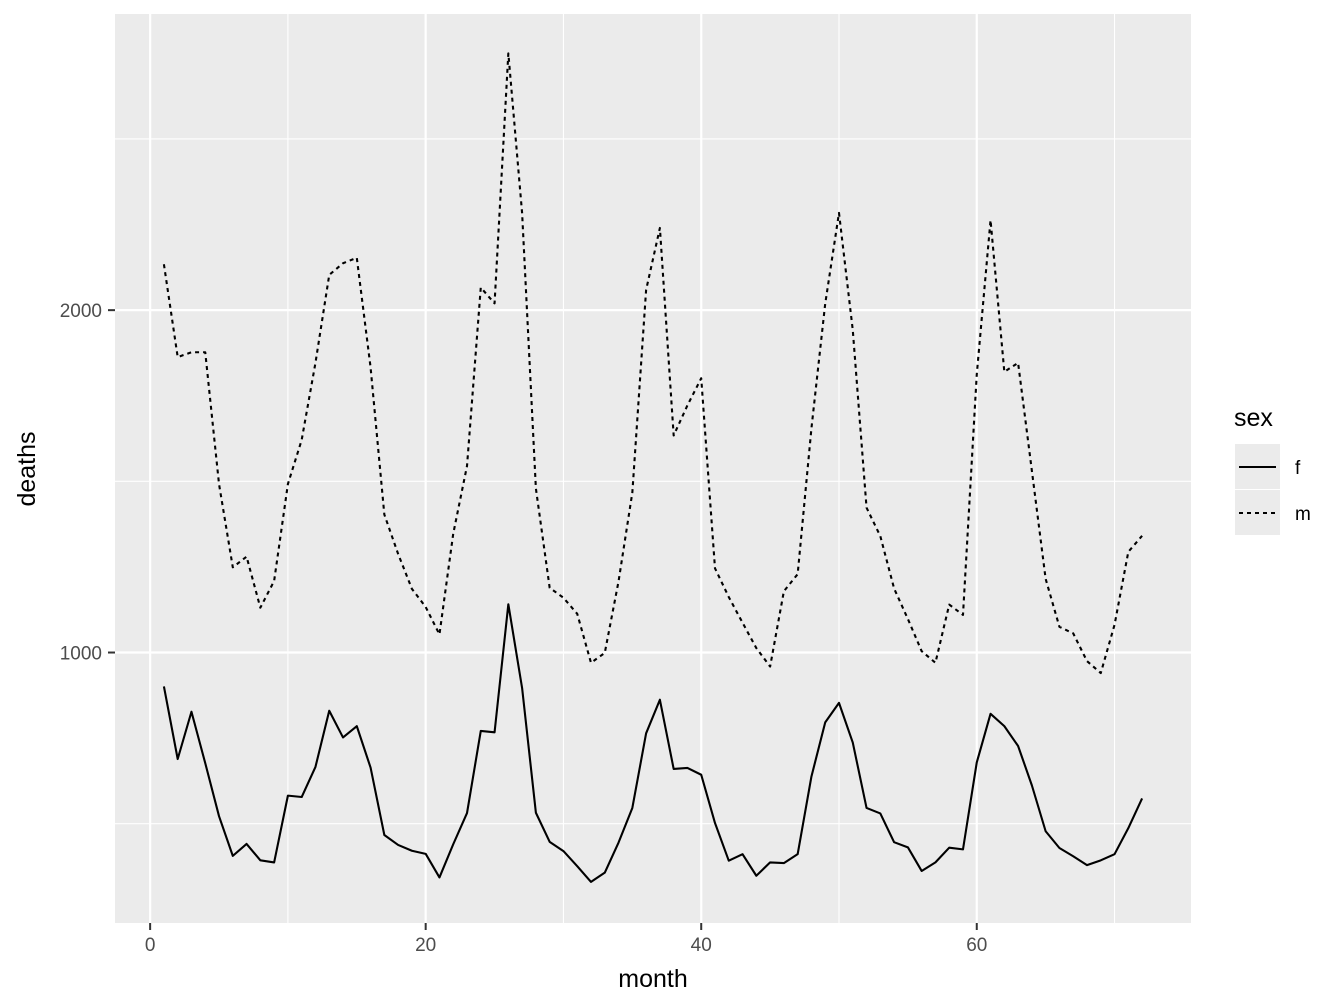 The width and height of the screenshot is (1344, 1008). I want to click on x-axis-title: month, so click(652, 979).